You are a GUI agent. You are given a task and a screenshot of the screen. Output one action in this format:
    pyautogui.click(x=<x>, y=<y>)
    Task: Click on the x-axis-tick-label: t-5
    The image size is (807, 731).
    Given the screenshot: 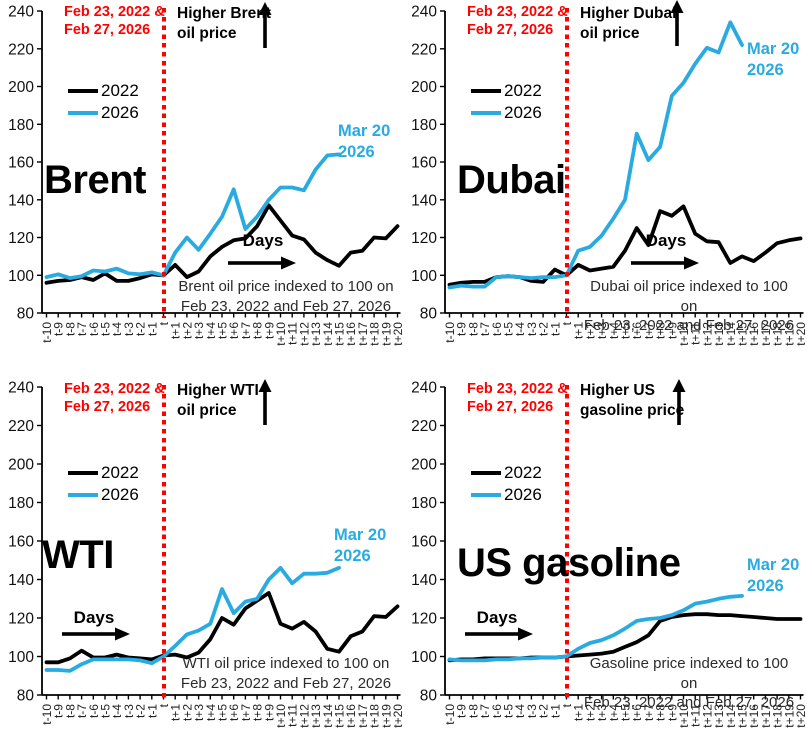 What is the action you would take?
    pyautogui.click(x=509, y=711)
    